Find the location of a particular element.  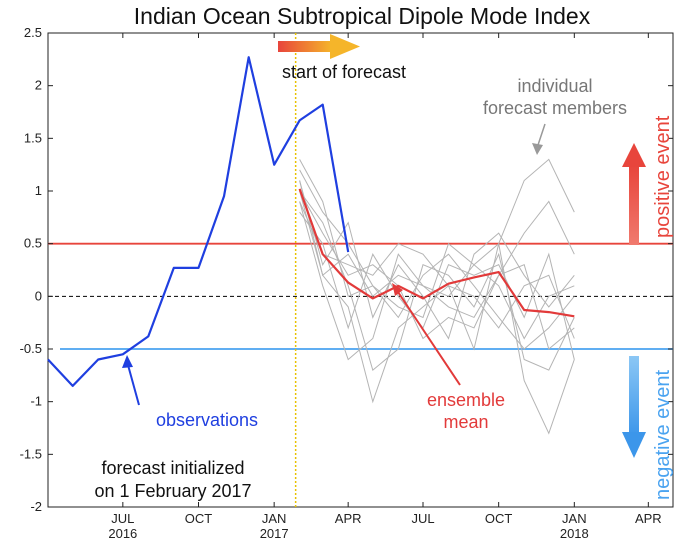

y-tick-label: 2 is located at coordinates (38, 85).